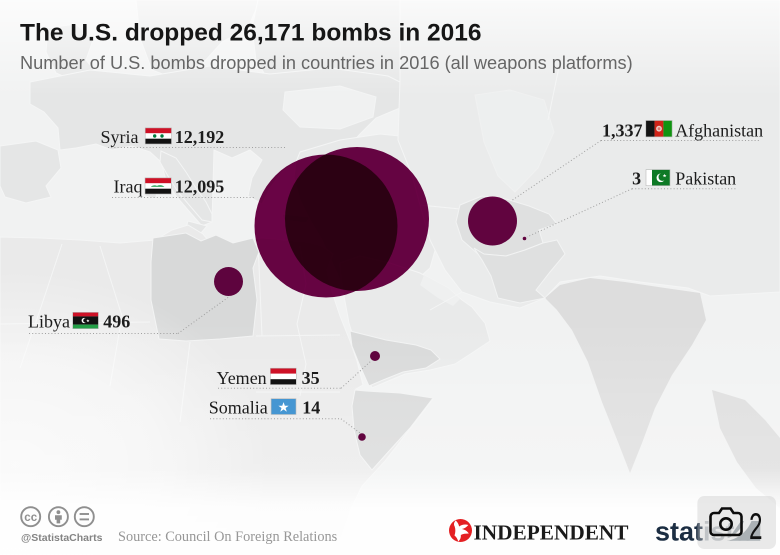 This screenshot has width=780, height=555. What do you see at coordinates (238, 408) in the screenshot?
I see `svg-text: Somalia` at bounding box center [238, 408].